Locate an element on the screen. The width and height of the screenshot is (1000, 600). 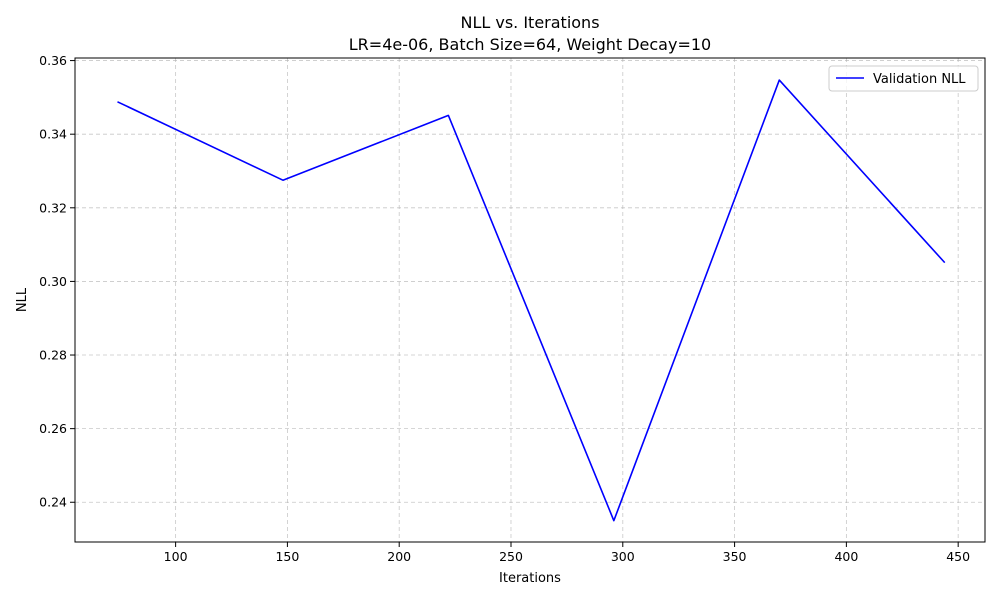
chart-subtitle: LR=4e-06, Batch Size=64, Weight Decay=10 is located at coordinates (530, 44).